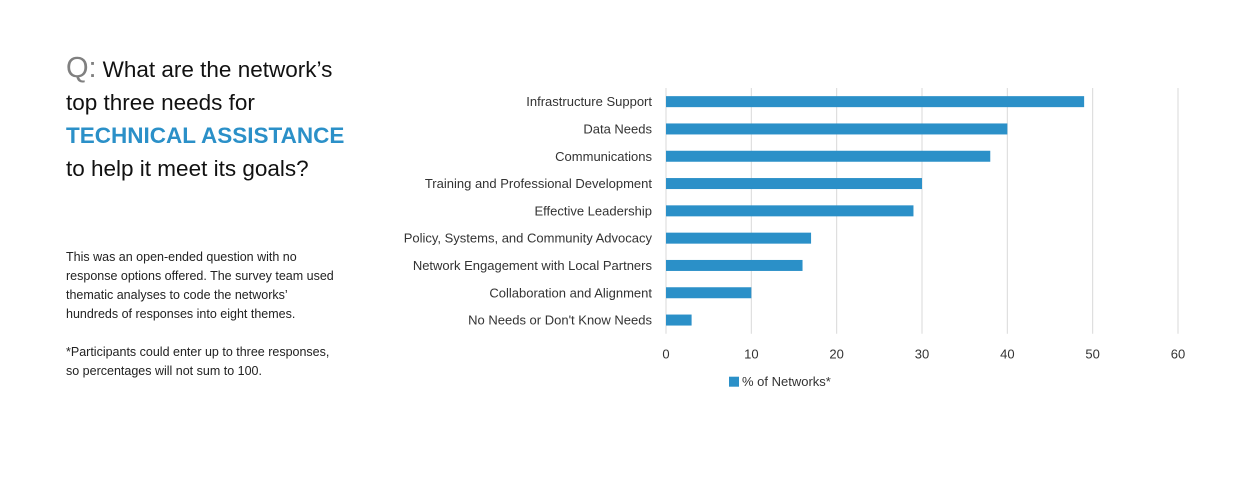 Image resolution: width=1248 pixels, height=480 pixels. I want to click on y-category-label: Training and Professional Development, so click(539, 183).